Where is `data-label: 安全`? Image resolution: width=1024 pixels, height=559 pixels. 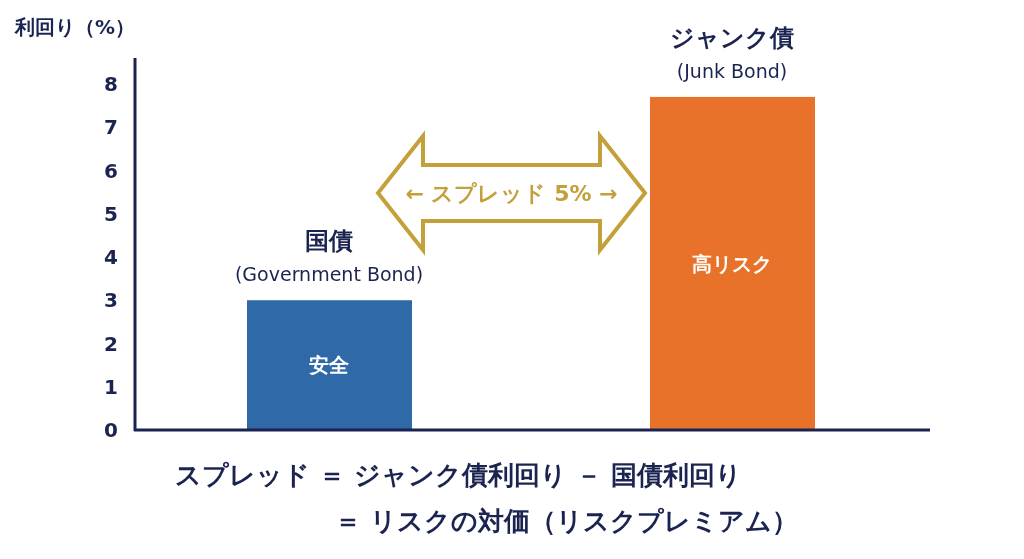 data-label: 安全 is located at coordinates (329, 365).